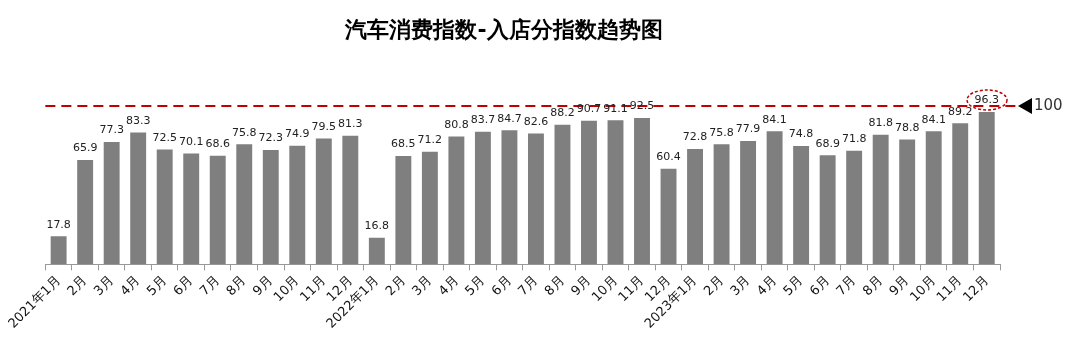 The height and width of the screenshot is (343, 1078). I want to click on data-label: 74.9, so click(297, 134).